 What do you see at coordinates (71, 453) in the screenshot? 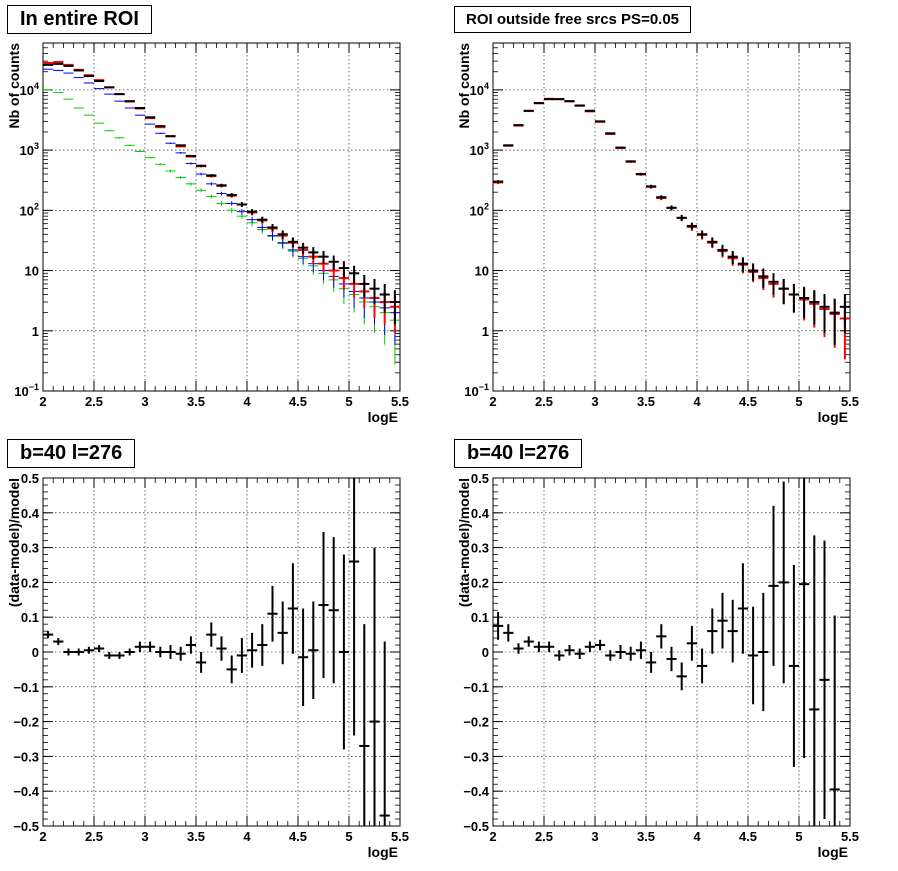
I see `panel-3-title: b=40 l=276` at bounding box center [71, 453].